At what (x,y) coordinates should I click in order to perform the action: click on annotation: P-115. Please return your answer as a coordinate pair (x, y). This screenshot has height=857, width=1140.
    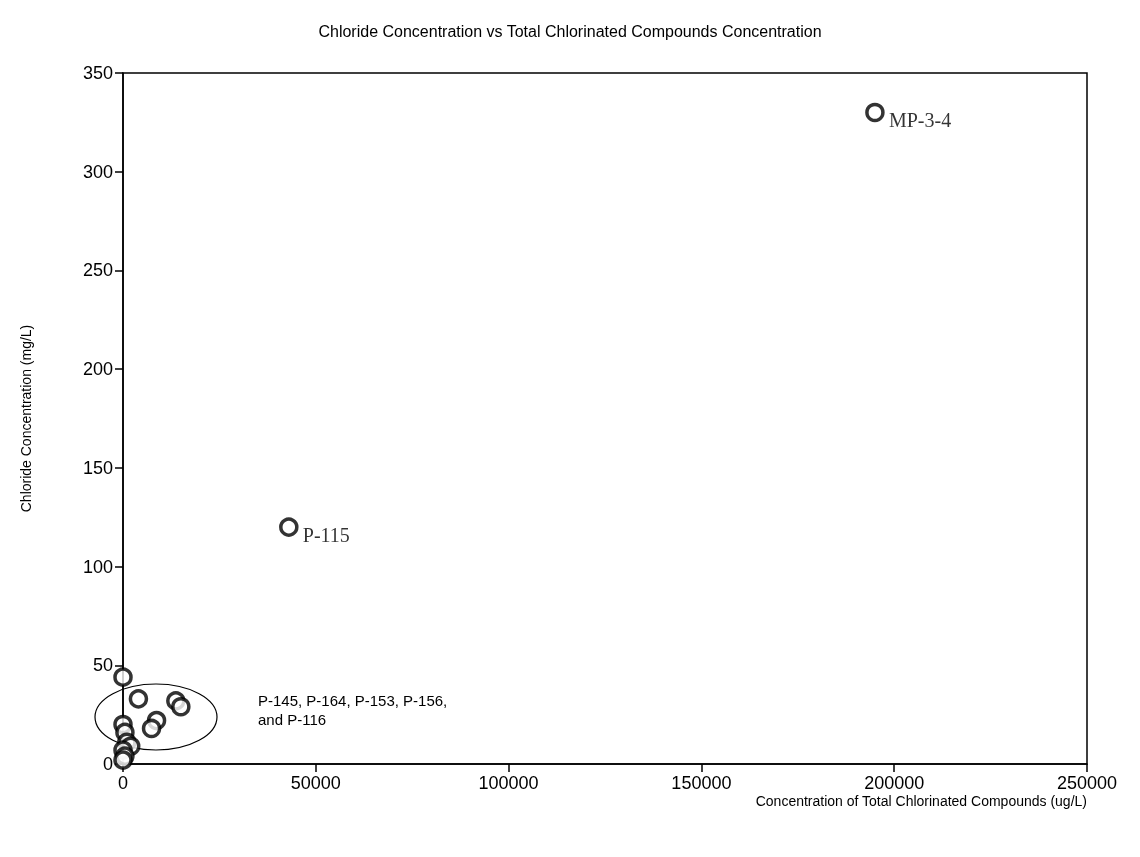
    Looking at the image, I should click on (326, 535).